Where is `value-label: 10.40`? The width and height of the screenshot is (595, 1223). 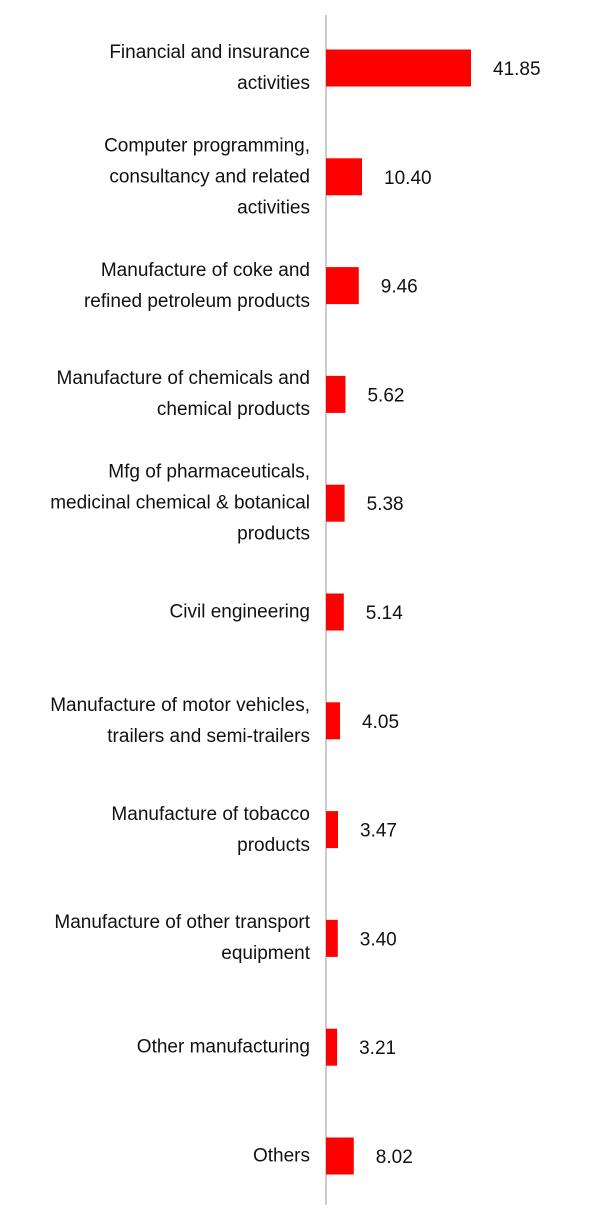
value-label: 10.40 is located at coordinates (408, 178).